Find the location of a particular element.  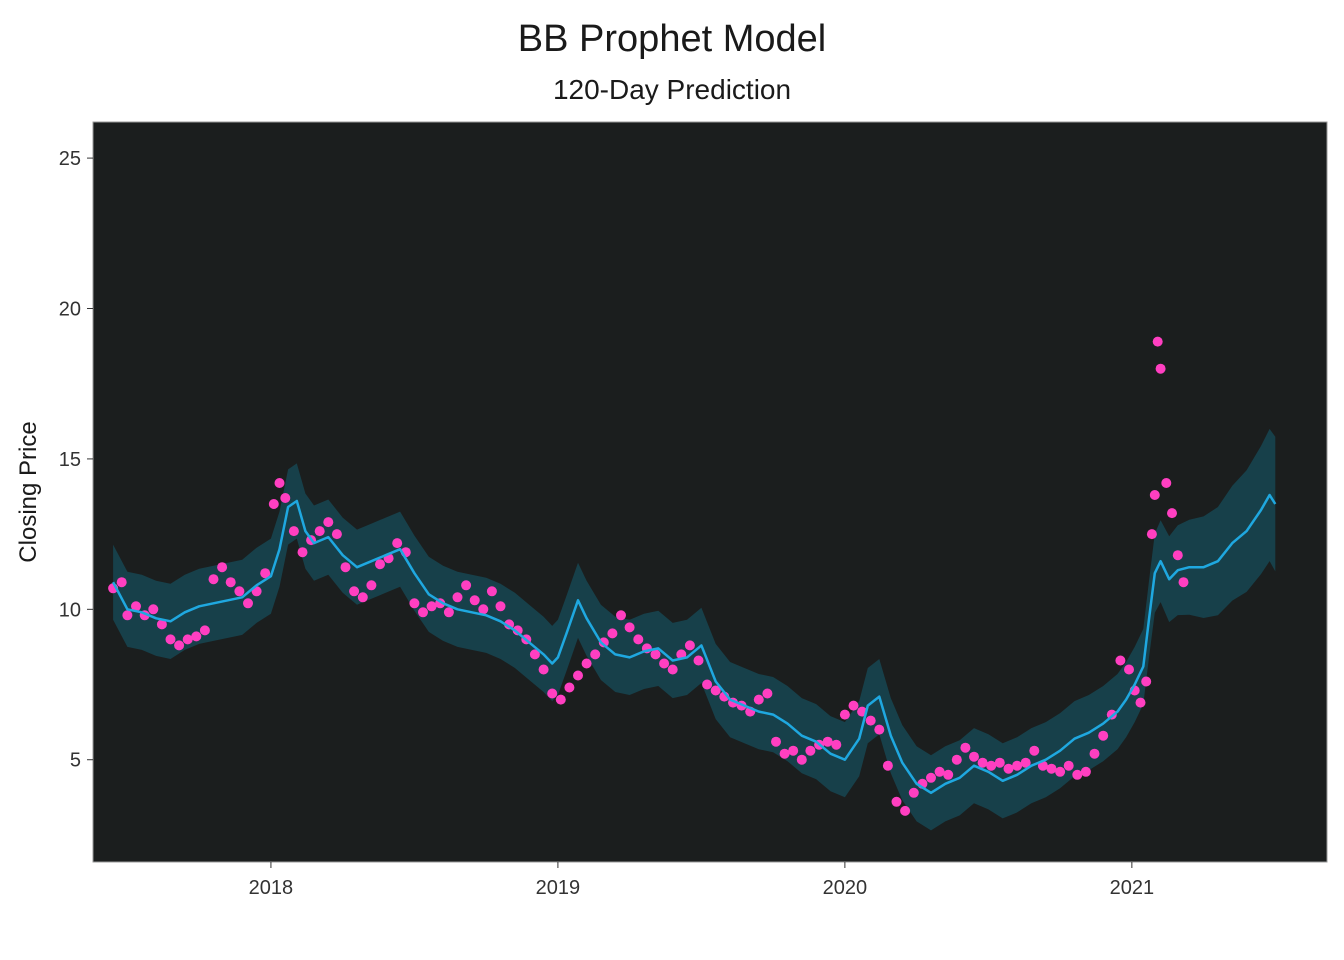

x-tick-label: 2020 is located at coordinates (845, 888).